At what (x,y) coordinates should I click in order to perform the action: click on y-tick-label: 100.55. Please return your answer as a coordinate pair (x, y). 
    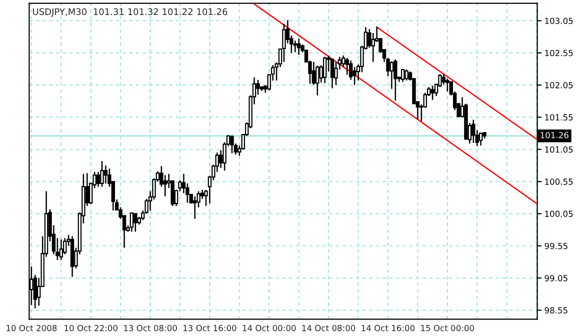
    Looking at the image, I should click on (559, 181).